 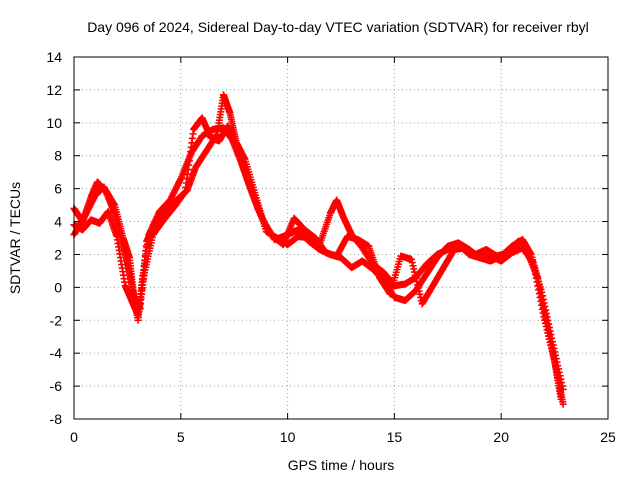 I want to click on x-tick-label: 15, so click(x=395, y=437).